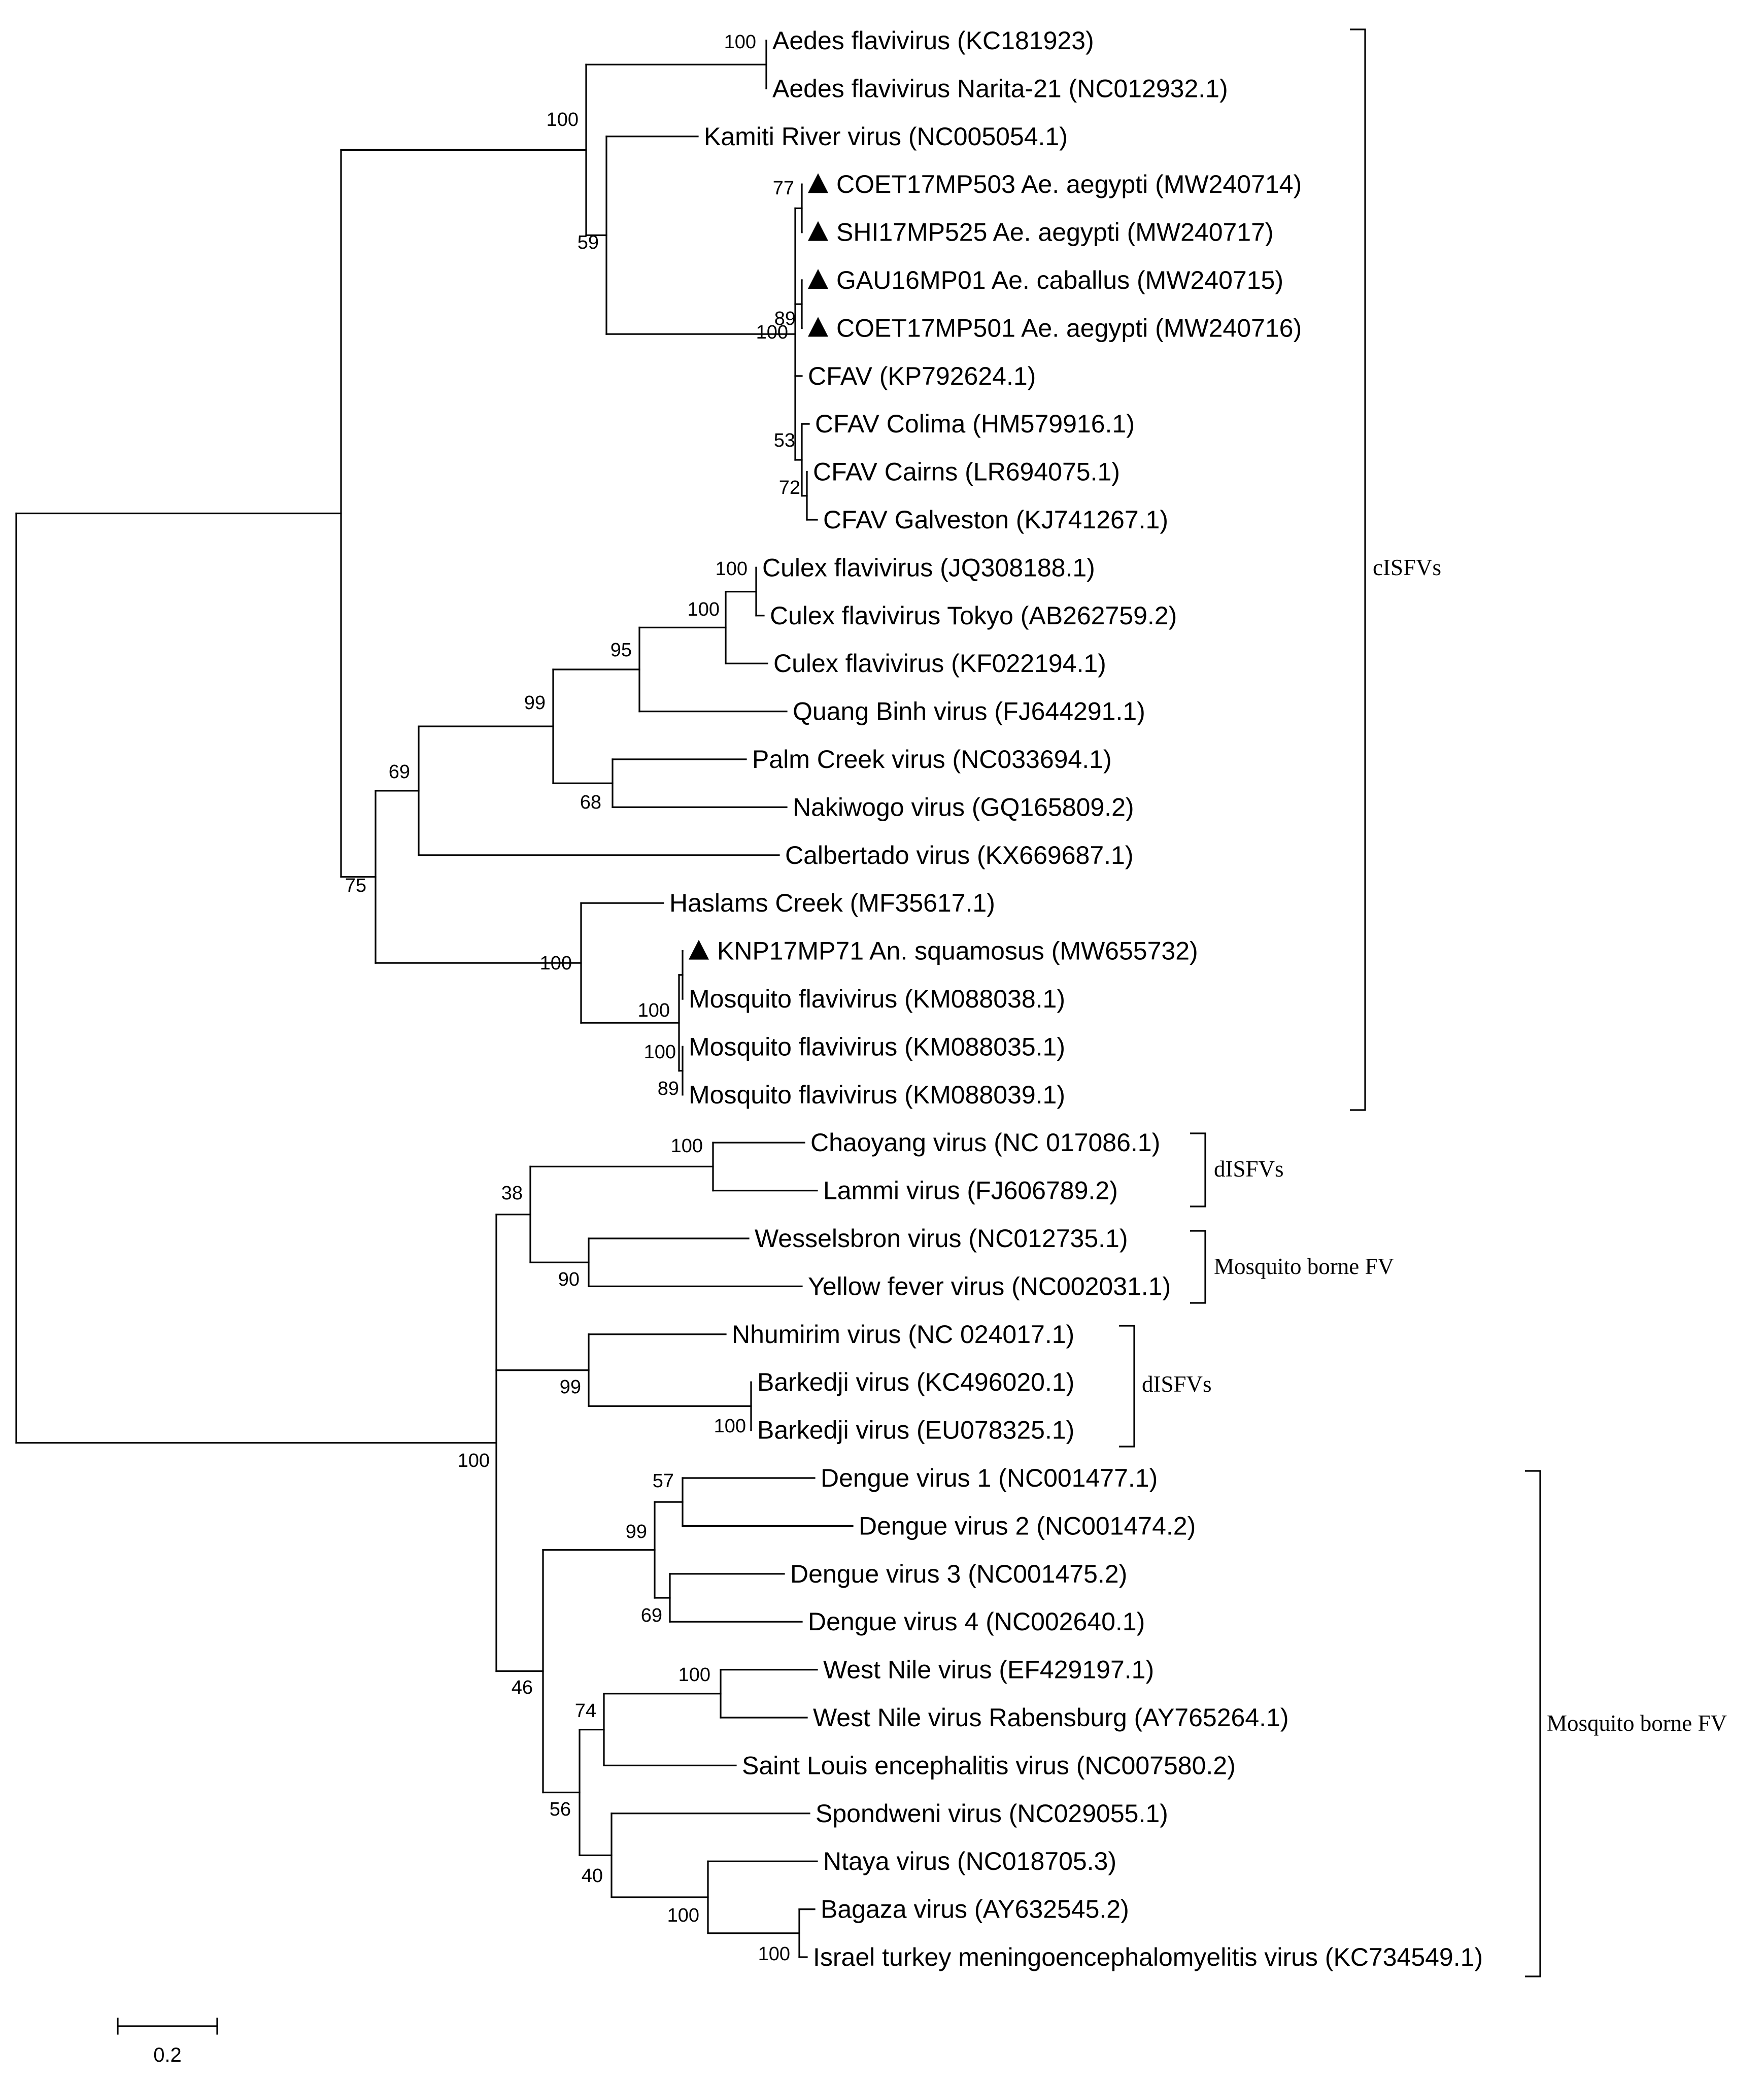  I want to click on taxon-label-dengue3: Dengue virus 3 (NC001475.2), so click(958, 1574).